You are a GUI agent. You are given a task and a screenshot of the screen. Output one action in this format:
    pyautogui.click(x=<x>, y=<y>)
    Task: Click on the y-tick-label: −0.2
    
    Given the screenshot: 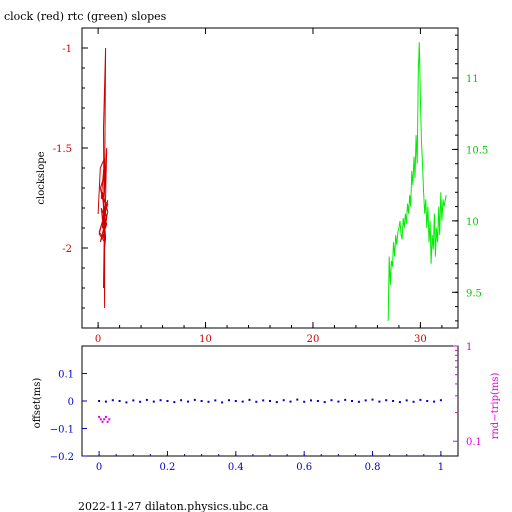 What is the action you would take?
    pyautogui.click(x=62, y=457)
    